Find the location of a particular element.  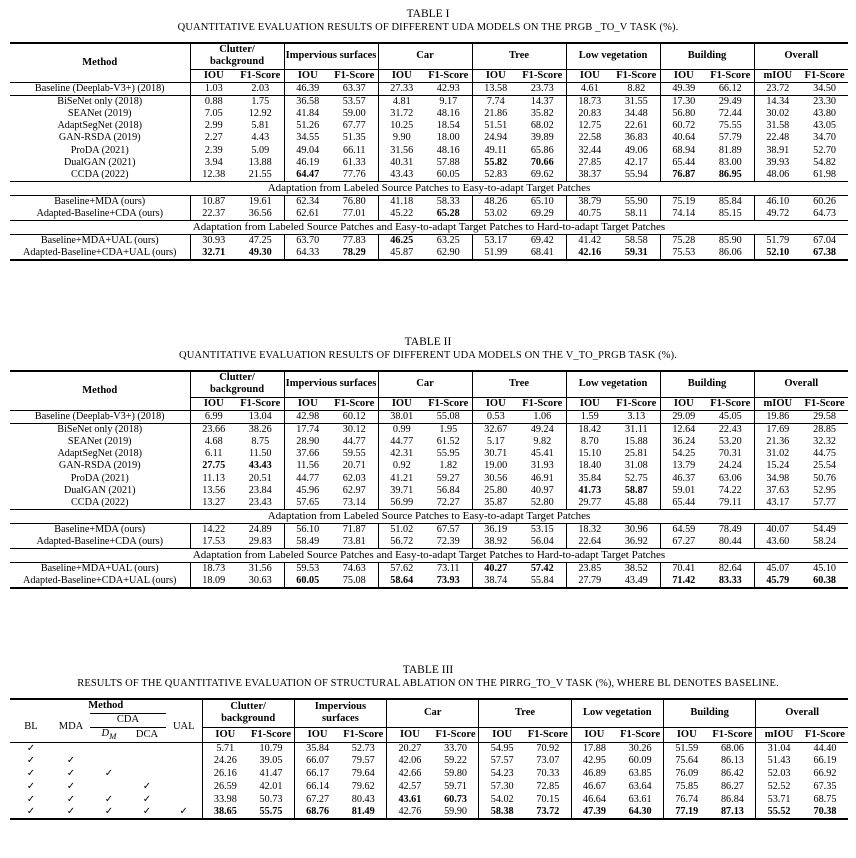

table-cell: 68.06 is located at coordinates (733, 748).